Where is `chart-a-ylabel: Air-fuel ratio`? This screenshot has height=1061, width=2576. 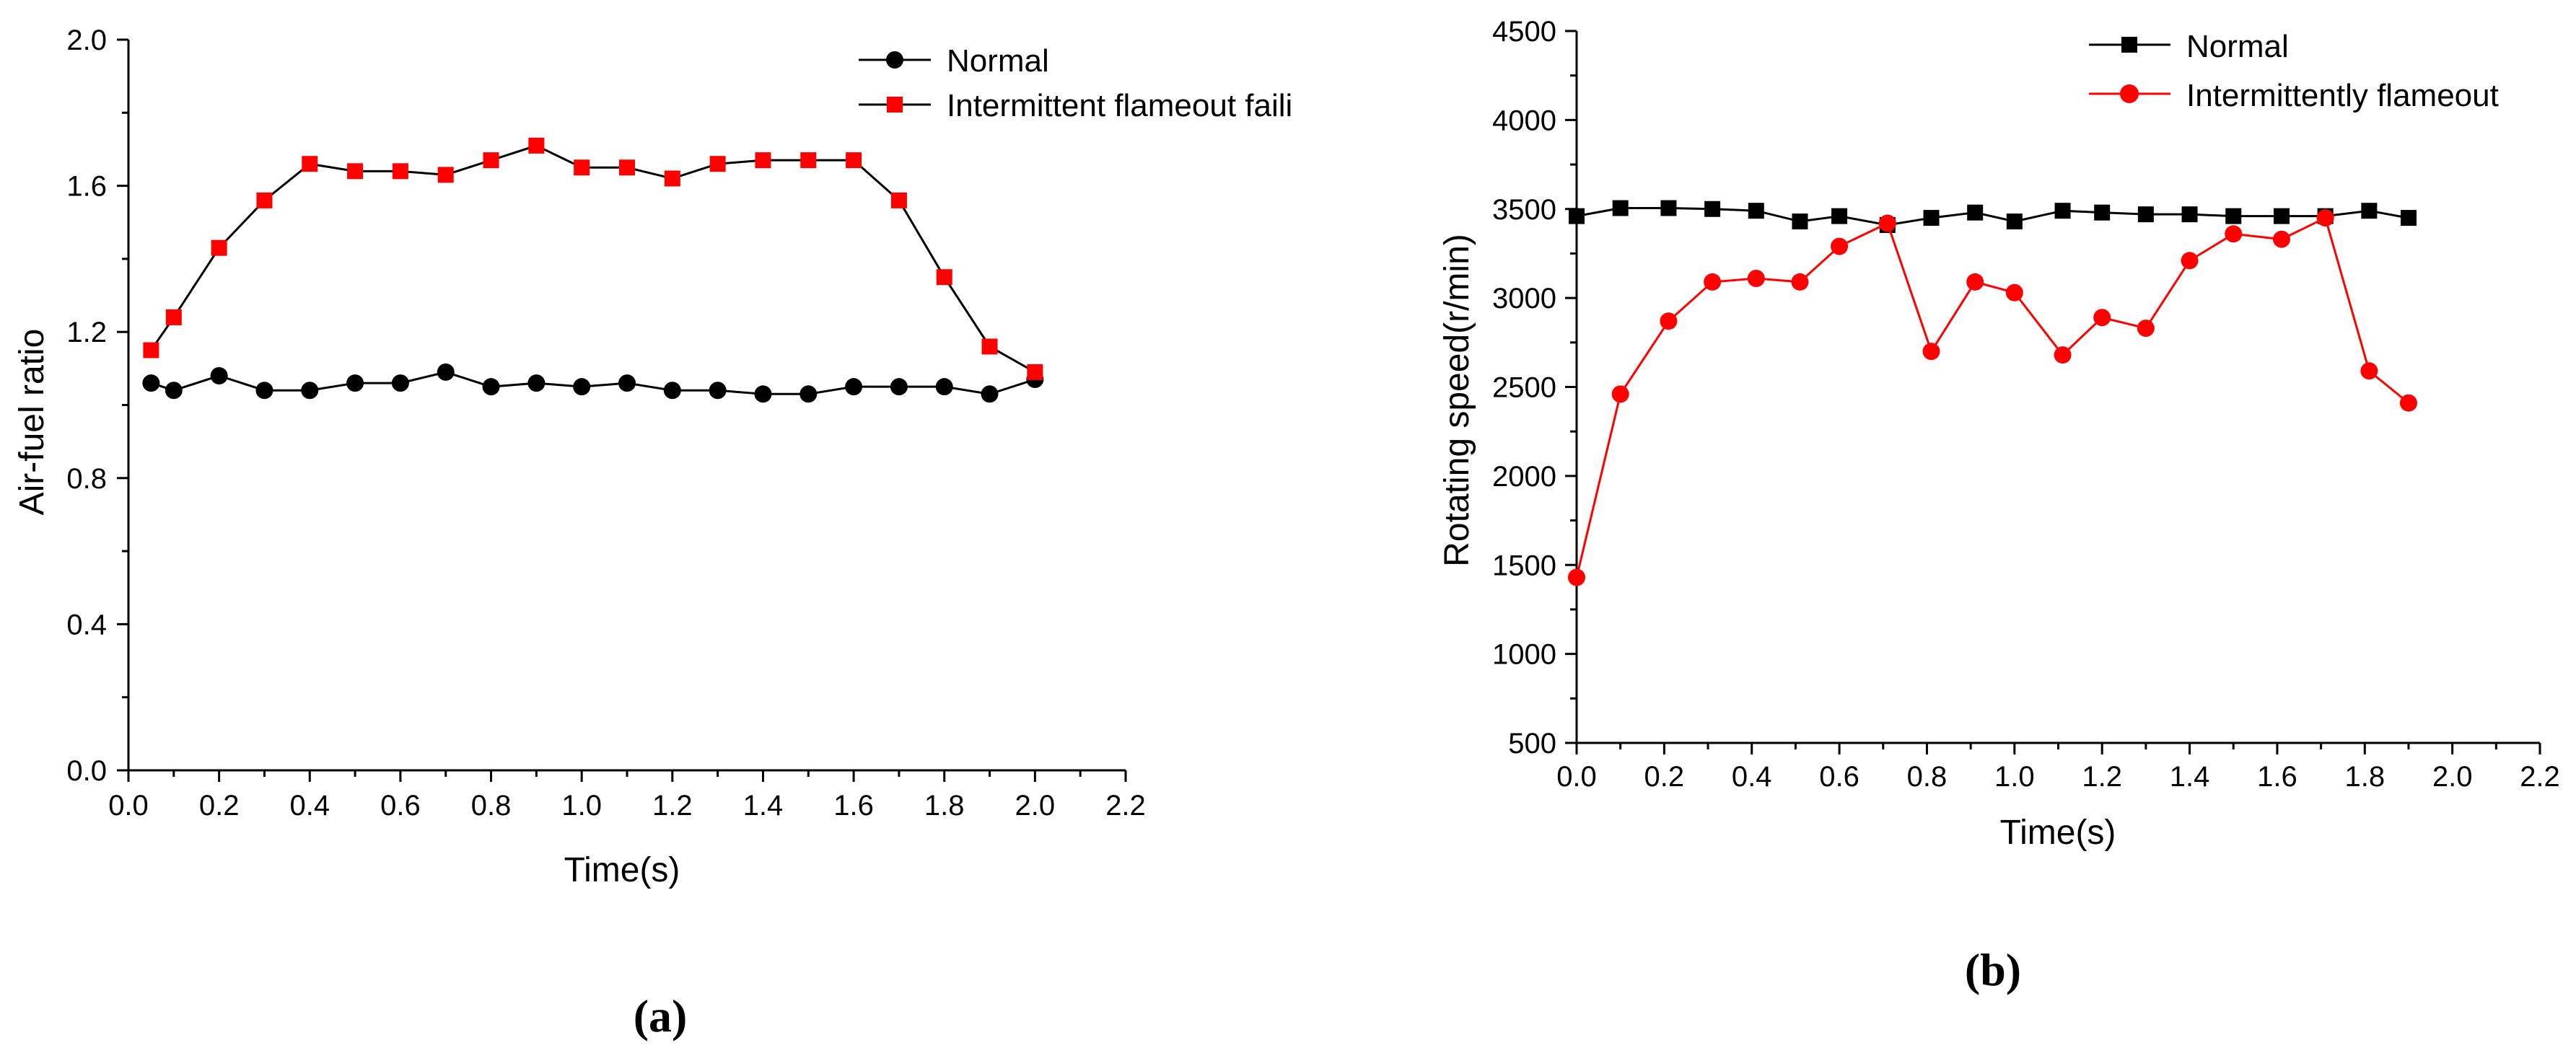 chart-a-ylabel: Air-fuel ratio is located at coordinates (32, 422).